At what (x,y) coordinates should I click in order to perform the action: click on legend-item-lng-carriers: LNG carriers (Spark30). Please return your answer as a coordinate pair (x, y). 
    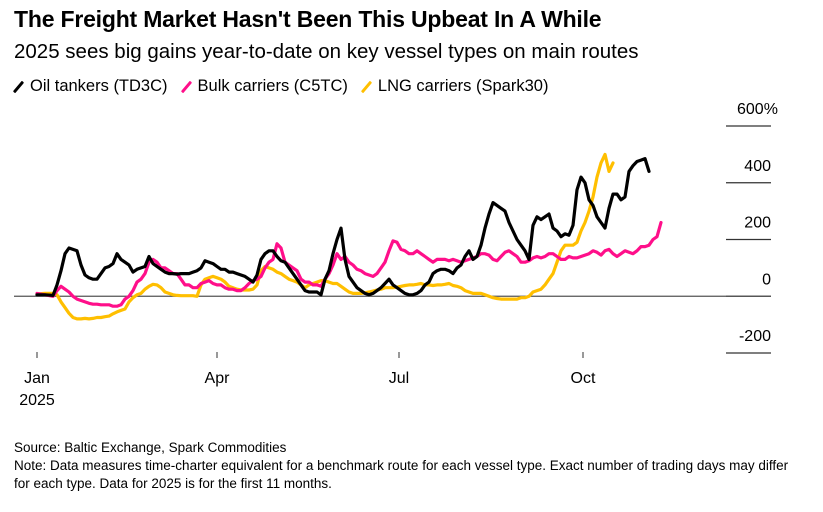
    Looking at the image, I should click on (454, 86).